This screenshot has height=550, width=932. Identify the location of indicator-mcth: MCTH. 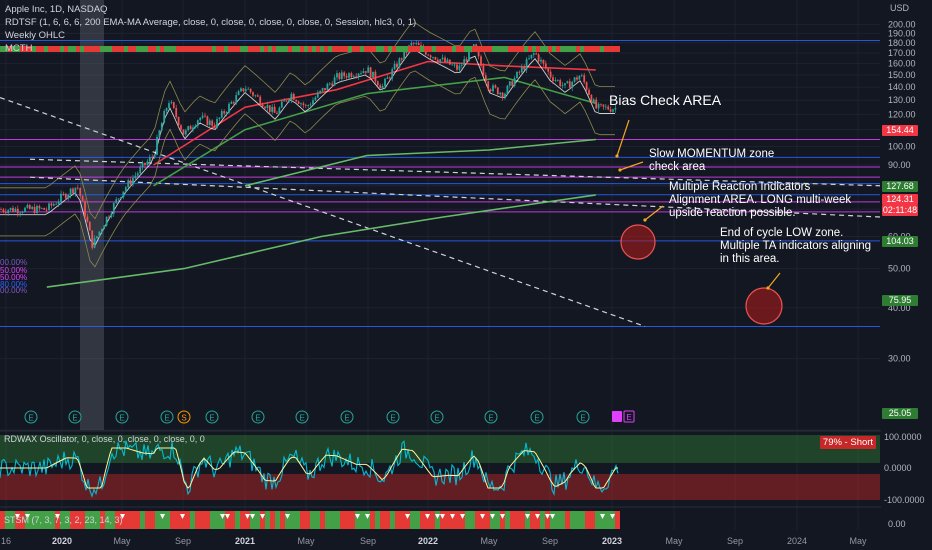
(19, 48).